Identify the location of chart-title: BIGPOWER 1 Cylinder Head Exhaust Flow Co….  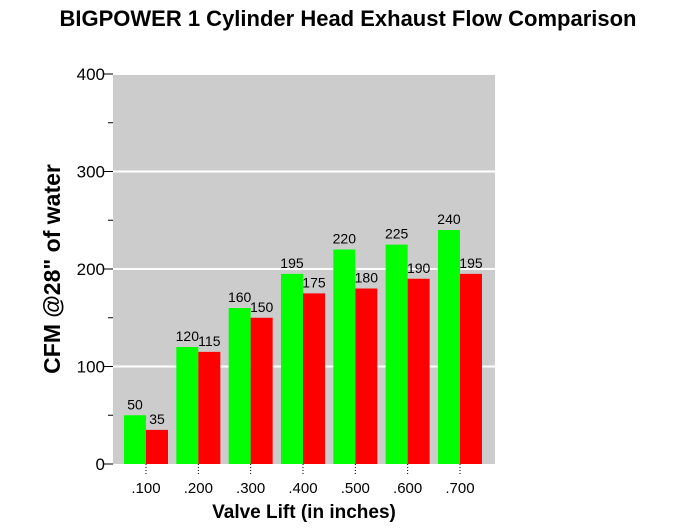
(348, 18).